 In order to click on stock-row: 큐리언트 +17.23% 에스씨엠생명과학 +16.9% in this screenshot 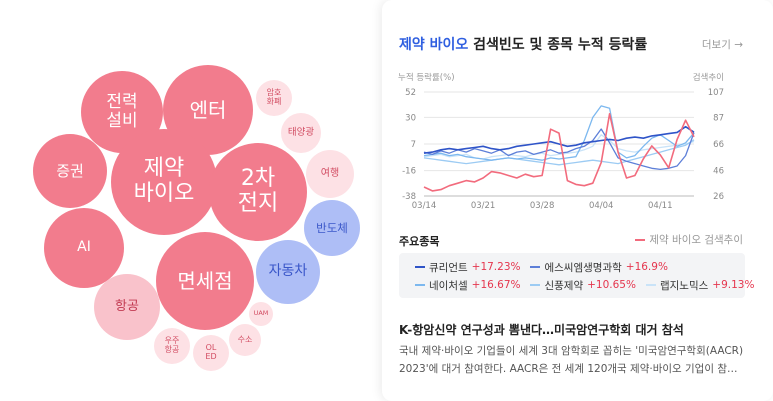, I will do `click(580, 267)`.